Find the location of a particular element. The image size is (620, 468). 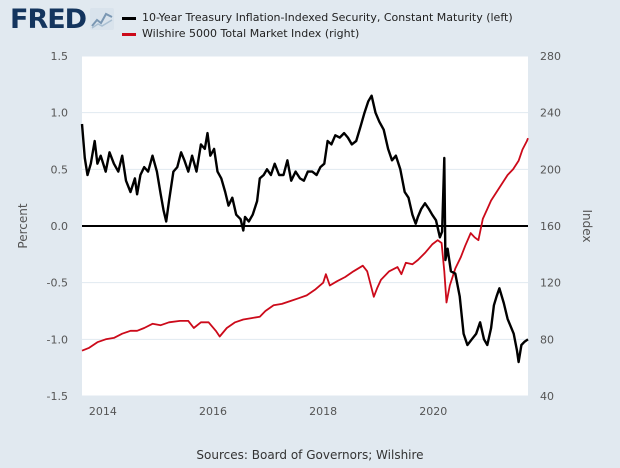

left-tick-label: 1.5 is located at coordinates (60, 56).